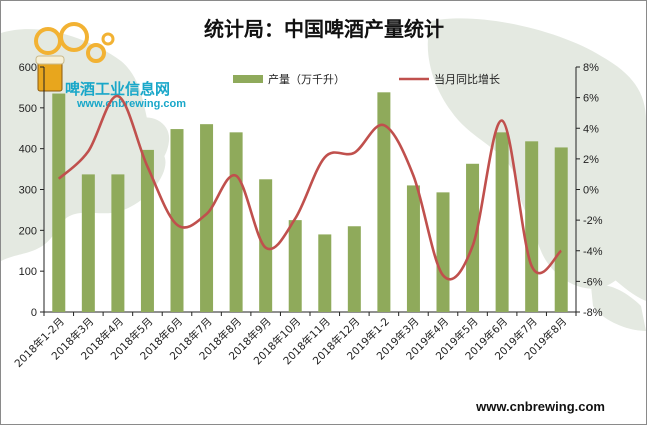 This screenshot has height=425, width=647. What do you see at coordinates (593, 221) in the screenshot?
I see `y-right-tick-label: -2%` at bounding box center [593, 221].